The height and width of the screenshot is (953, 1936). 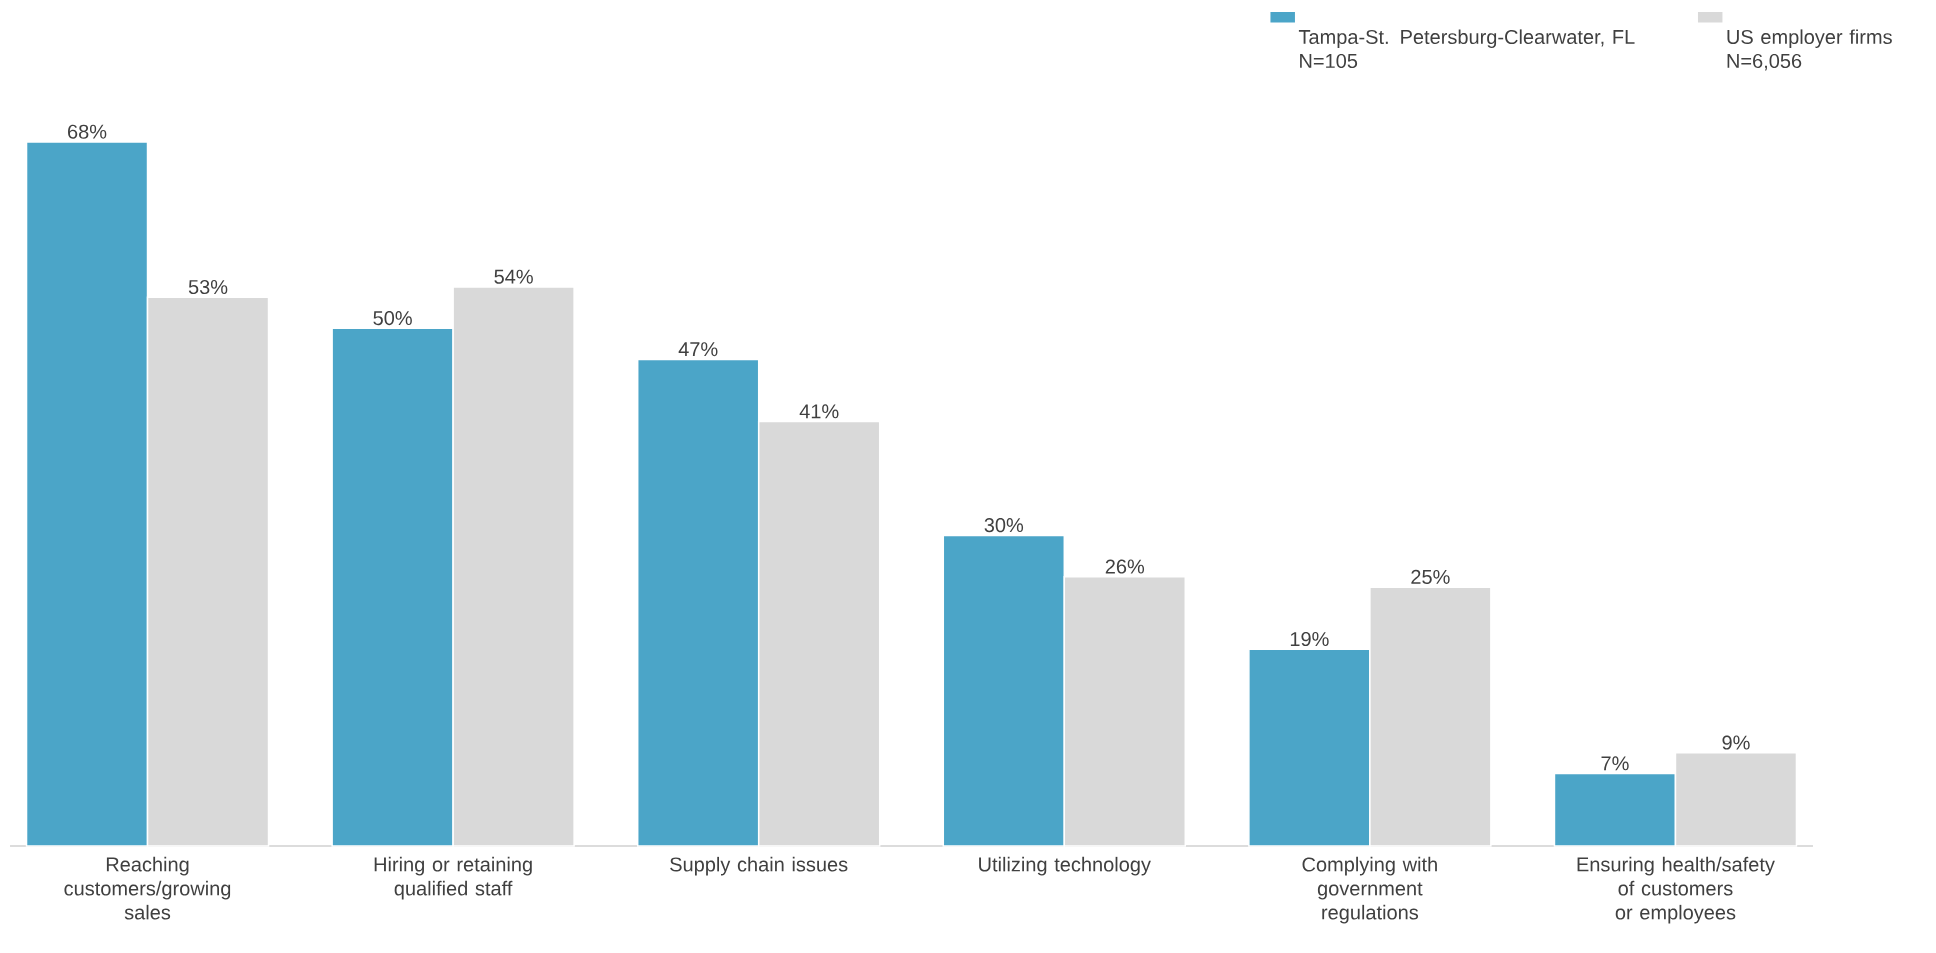 What do you see at coordinates (1466, 49) in the screenshot?
I see `legend-label: Tampa-St. Petersburg-Clearwater, FL N=105` at bounding box center [1466, 49].